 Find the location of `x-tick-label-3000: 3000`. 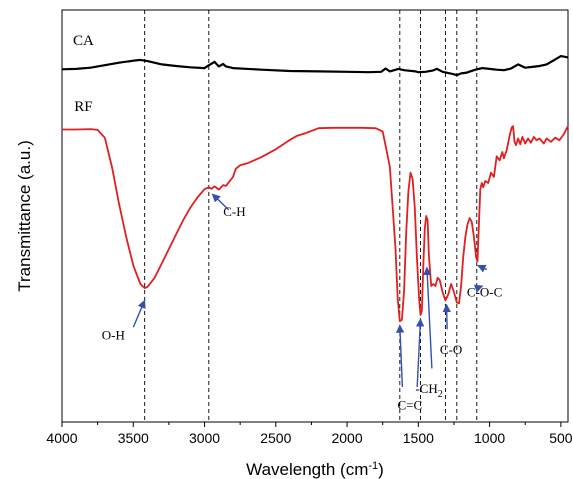

x-tick-label-3000: 3000 is located at coordinates (204, 438).